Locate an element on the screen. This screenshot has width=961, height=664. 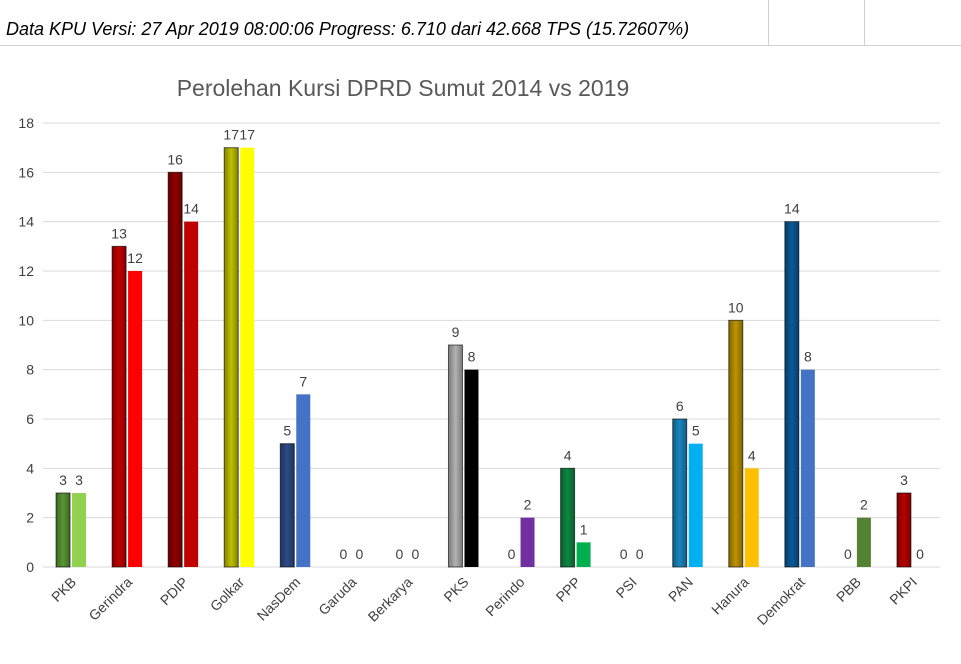
x-tick-label: Garuda is located at coordinates (337, 596).